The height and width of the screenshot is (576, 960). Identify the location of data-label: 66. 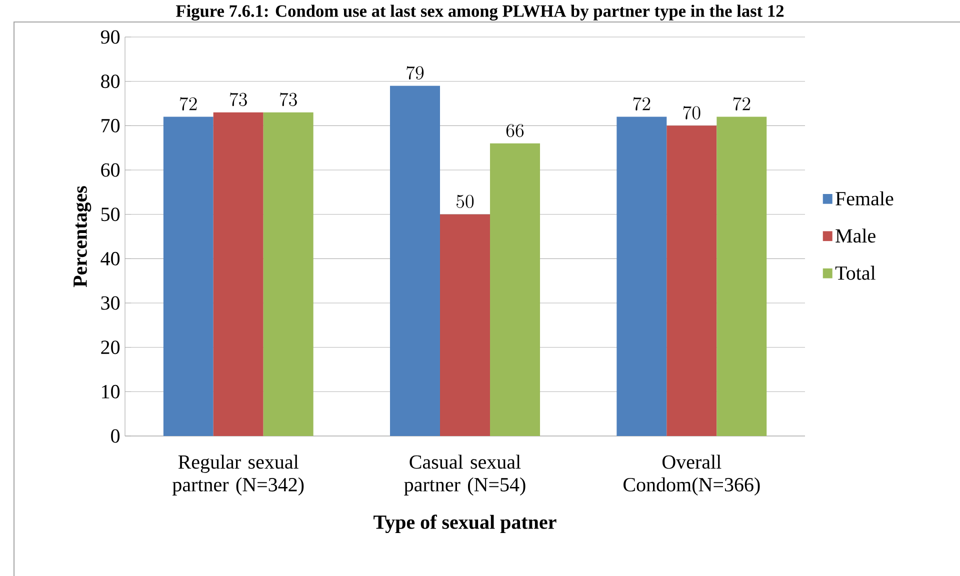
(515, 131).